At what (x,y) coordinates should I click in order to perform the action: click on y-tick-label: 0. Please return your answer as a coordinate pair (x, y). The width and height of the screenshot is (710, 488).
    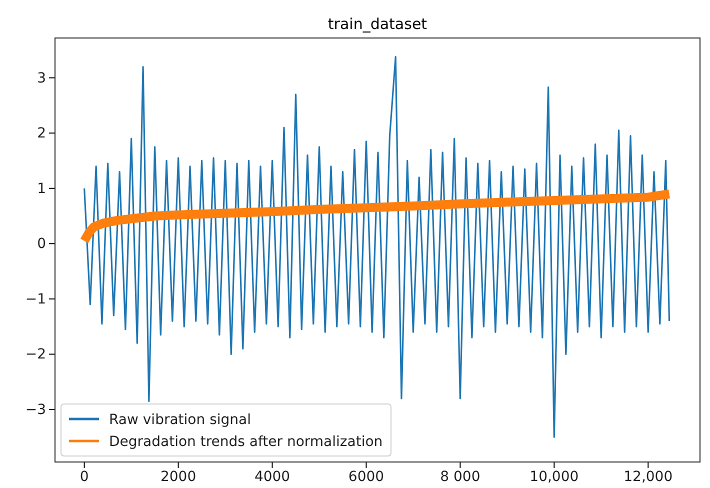
    Looking at the image, I should click on (41, 244).